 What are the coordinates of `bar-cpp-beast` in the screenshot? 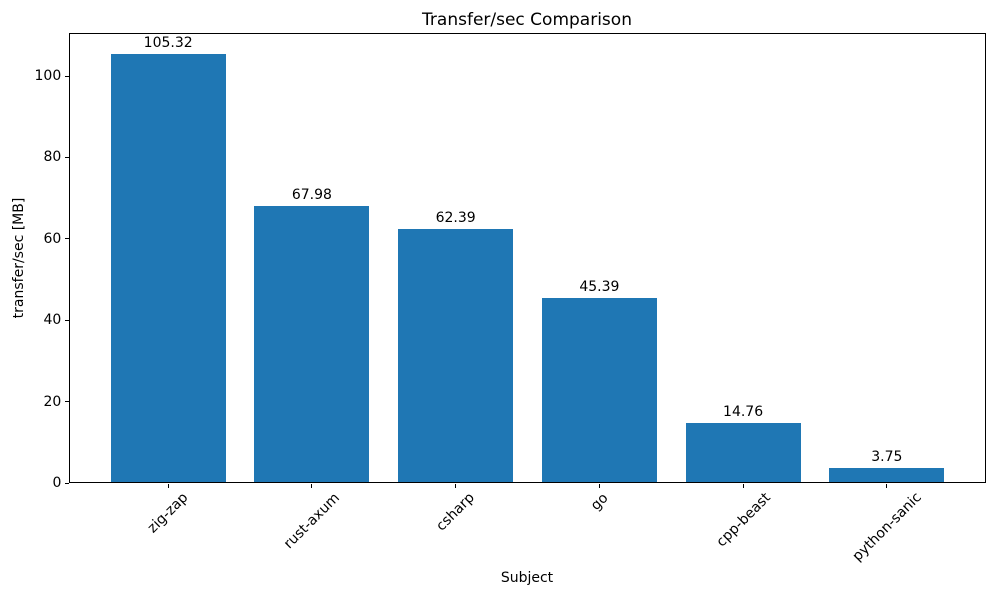 It's located at (743, 452).